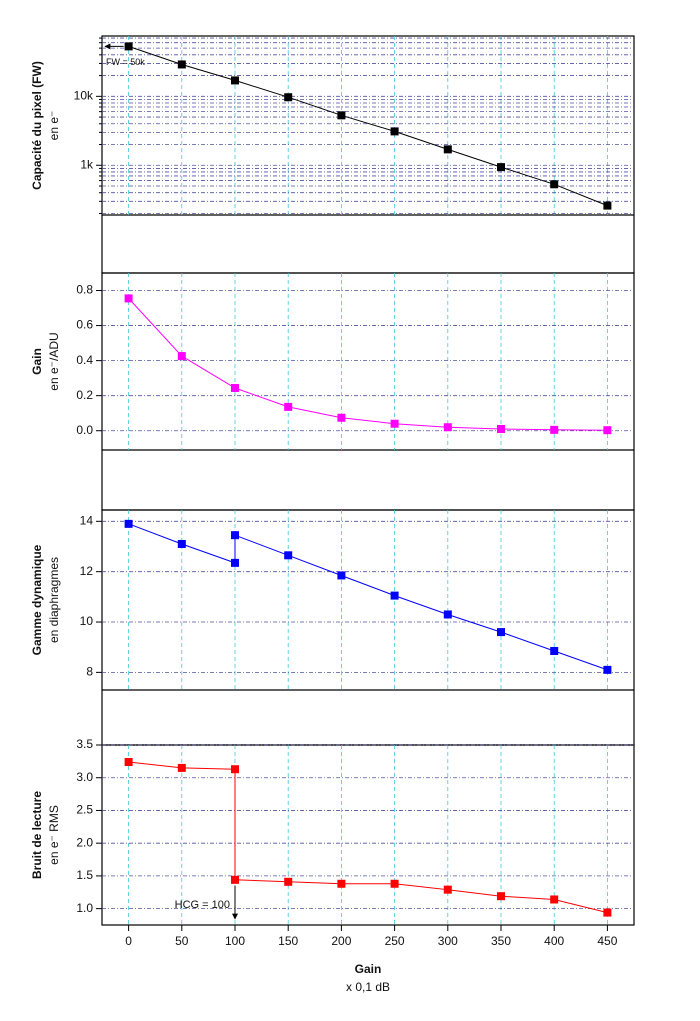 The width and height of the screenshot is (700, 1021). I want to click on y-axis-unit: en e⁻/ADU, so click(54, 361).